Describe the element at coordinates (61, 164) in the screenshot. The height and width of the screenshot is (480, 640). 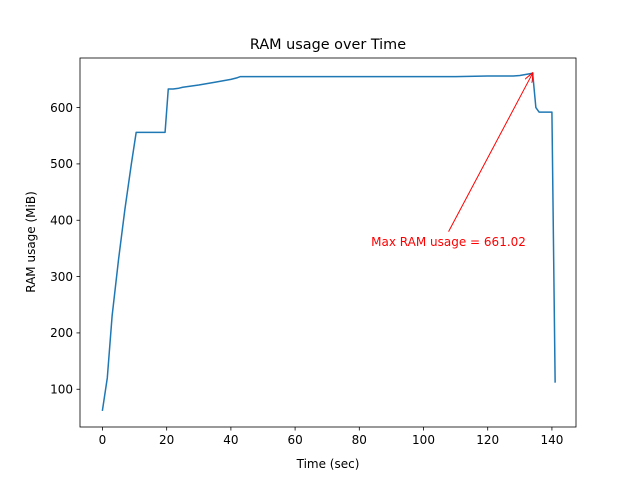
I see `y-tick-label: 500` at that location.